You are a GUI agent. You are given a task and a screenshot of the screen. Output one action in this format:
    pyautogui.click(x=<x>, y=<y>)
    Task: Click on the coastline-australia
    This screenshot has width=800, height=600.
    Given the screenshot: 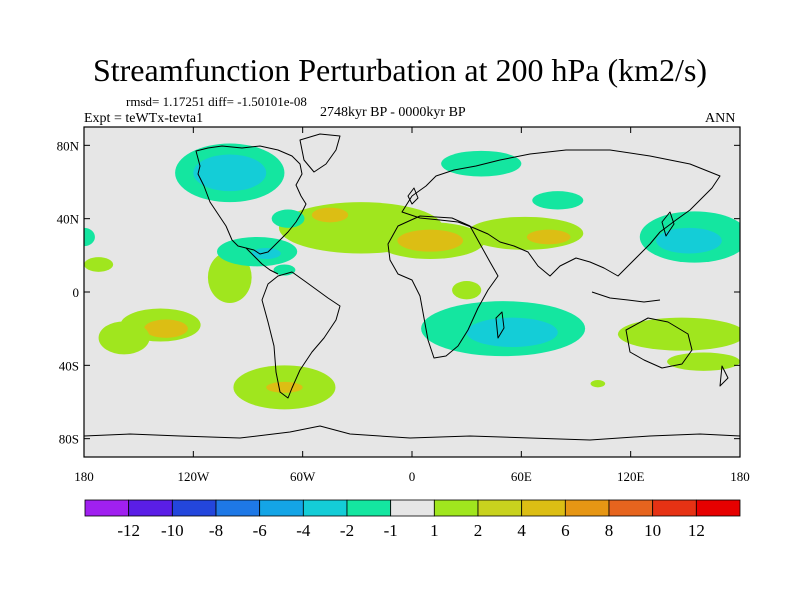 What is the action you would take?
    pyautogui.click(x=659, y=343)
    